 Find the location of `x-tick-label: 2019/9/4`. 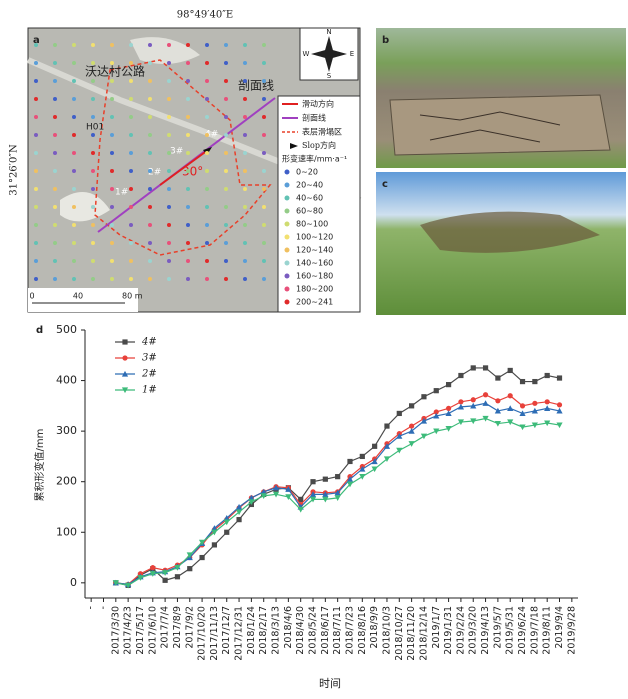

x-tick-label: 2019/9/4 is located at coordinates (559, 627).